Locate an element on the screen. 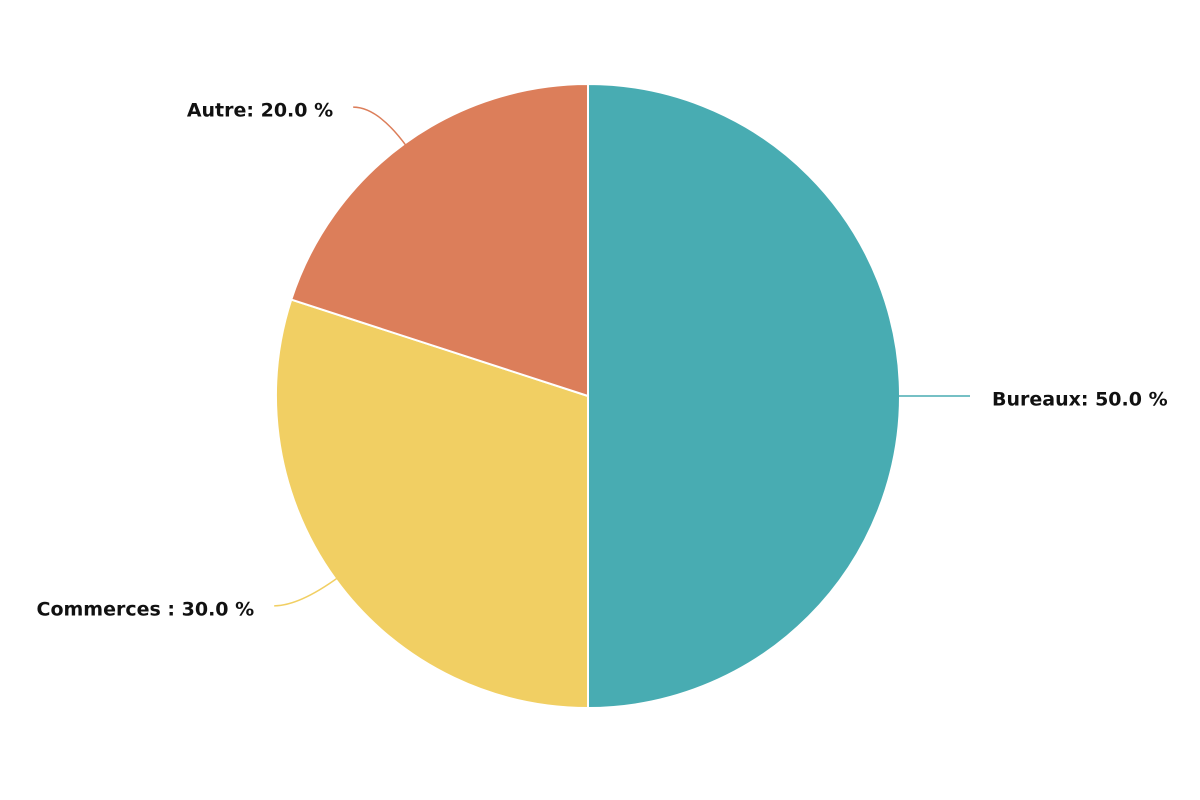  slice-label: Autre: 20.0 % is located at coordinates (260, 111).